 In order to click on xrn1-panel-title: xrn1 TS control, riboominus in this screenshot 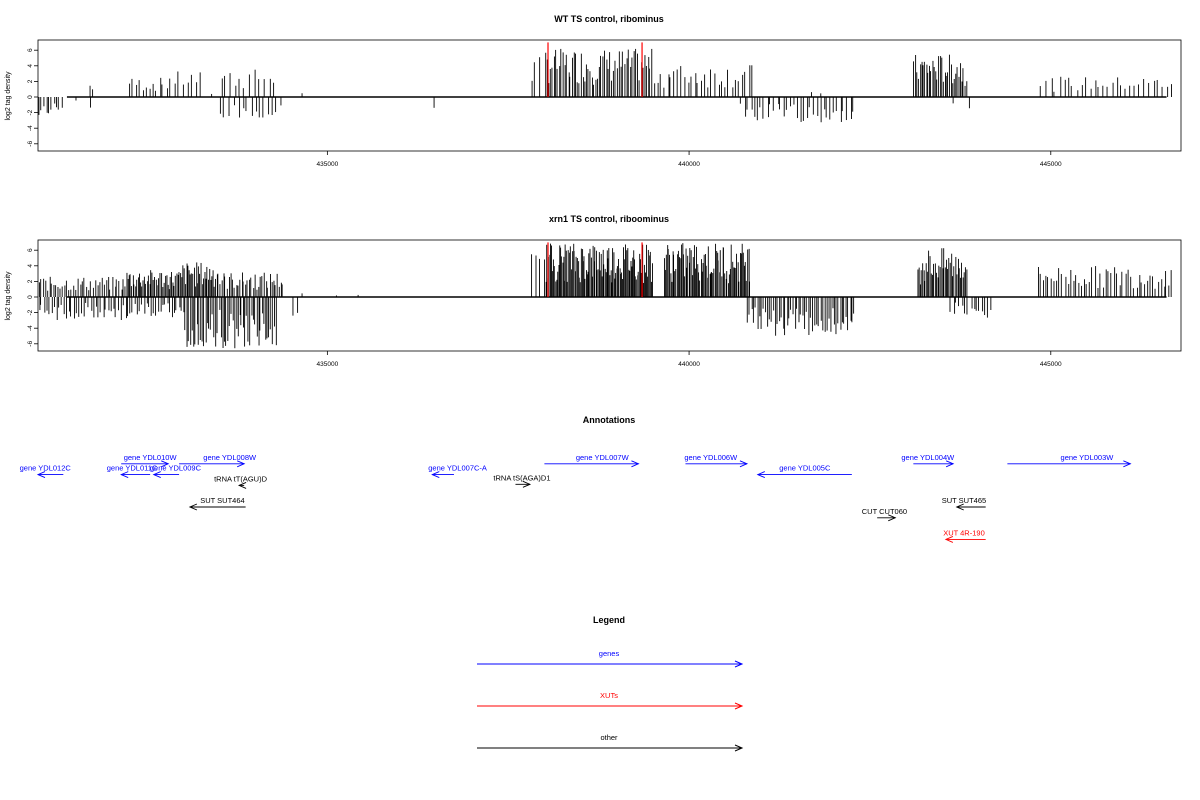, I will do `click(609, 219)`.